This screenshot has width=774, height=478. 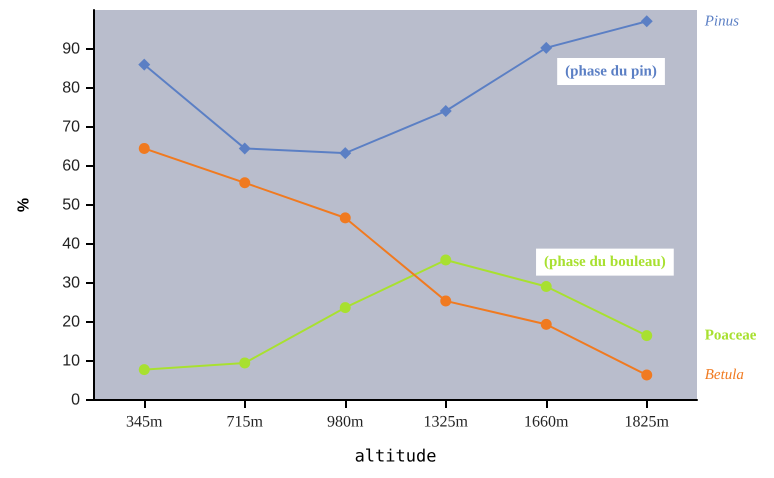 What do you see at coordinates (245, 422) in the screenshot?
I see `x-tick-label: 715m` at bounding box center [245, 422].